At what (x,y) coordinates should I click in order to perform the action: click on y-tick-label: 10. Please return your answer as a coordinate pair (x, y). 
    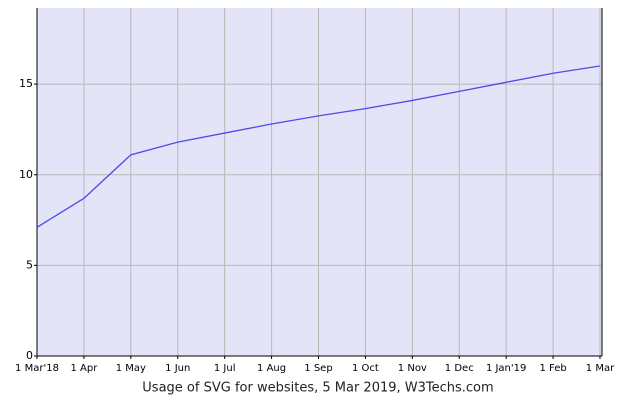
    Looking at the image, I should click on (26, 174).